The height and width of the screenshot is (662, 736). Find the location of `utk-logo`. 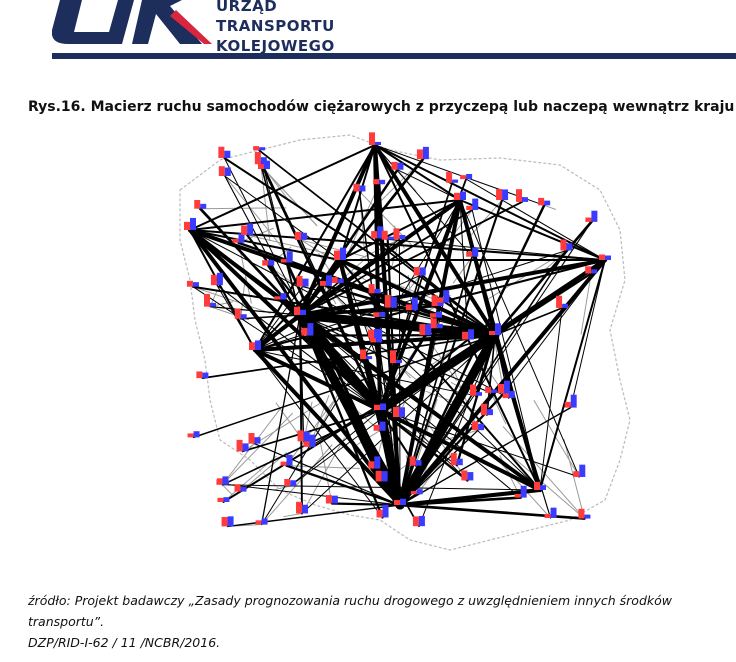

utk-logo is located at coordinates (132, 22).